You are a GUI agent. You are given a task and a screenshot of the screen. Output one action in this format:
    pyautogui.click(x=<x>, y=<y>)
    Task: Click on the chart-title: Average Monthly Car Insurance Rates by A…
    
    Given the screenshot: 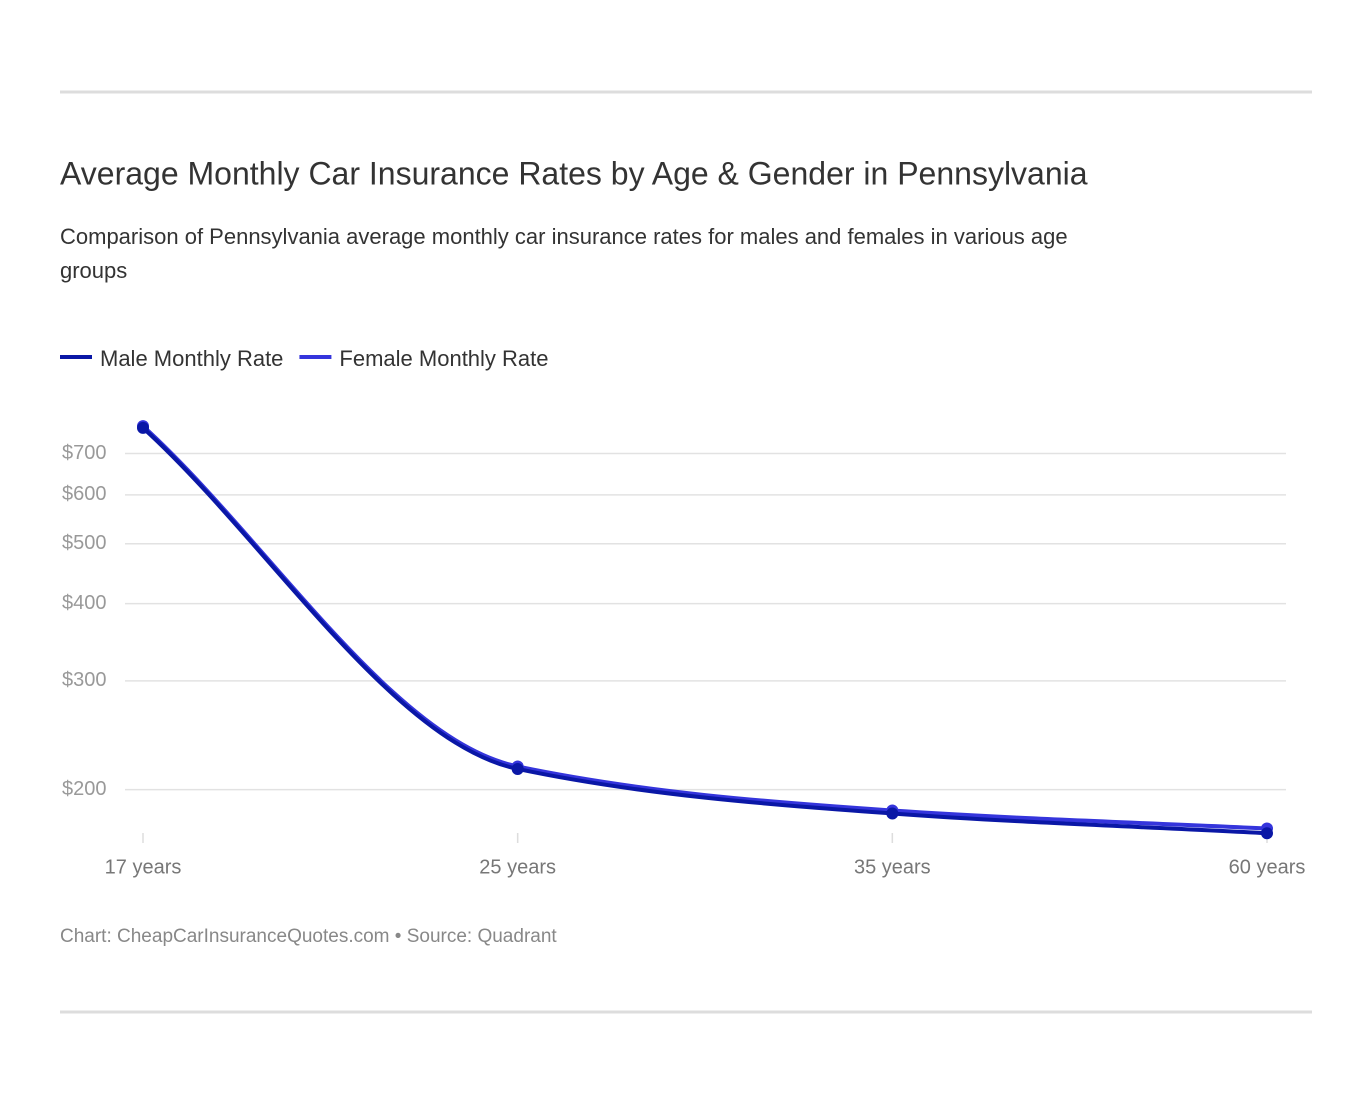 What is the action you would take?
    pyautogui.click(x=574, y=173)
    